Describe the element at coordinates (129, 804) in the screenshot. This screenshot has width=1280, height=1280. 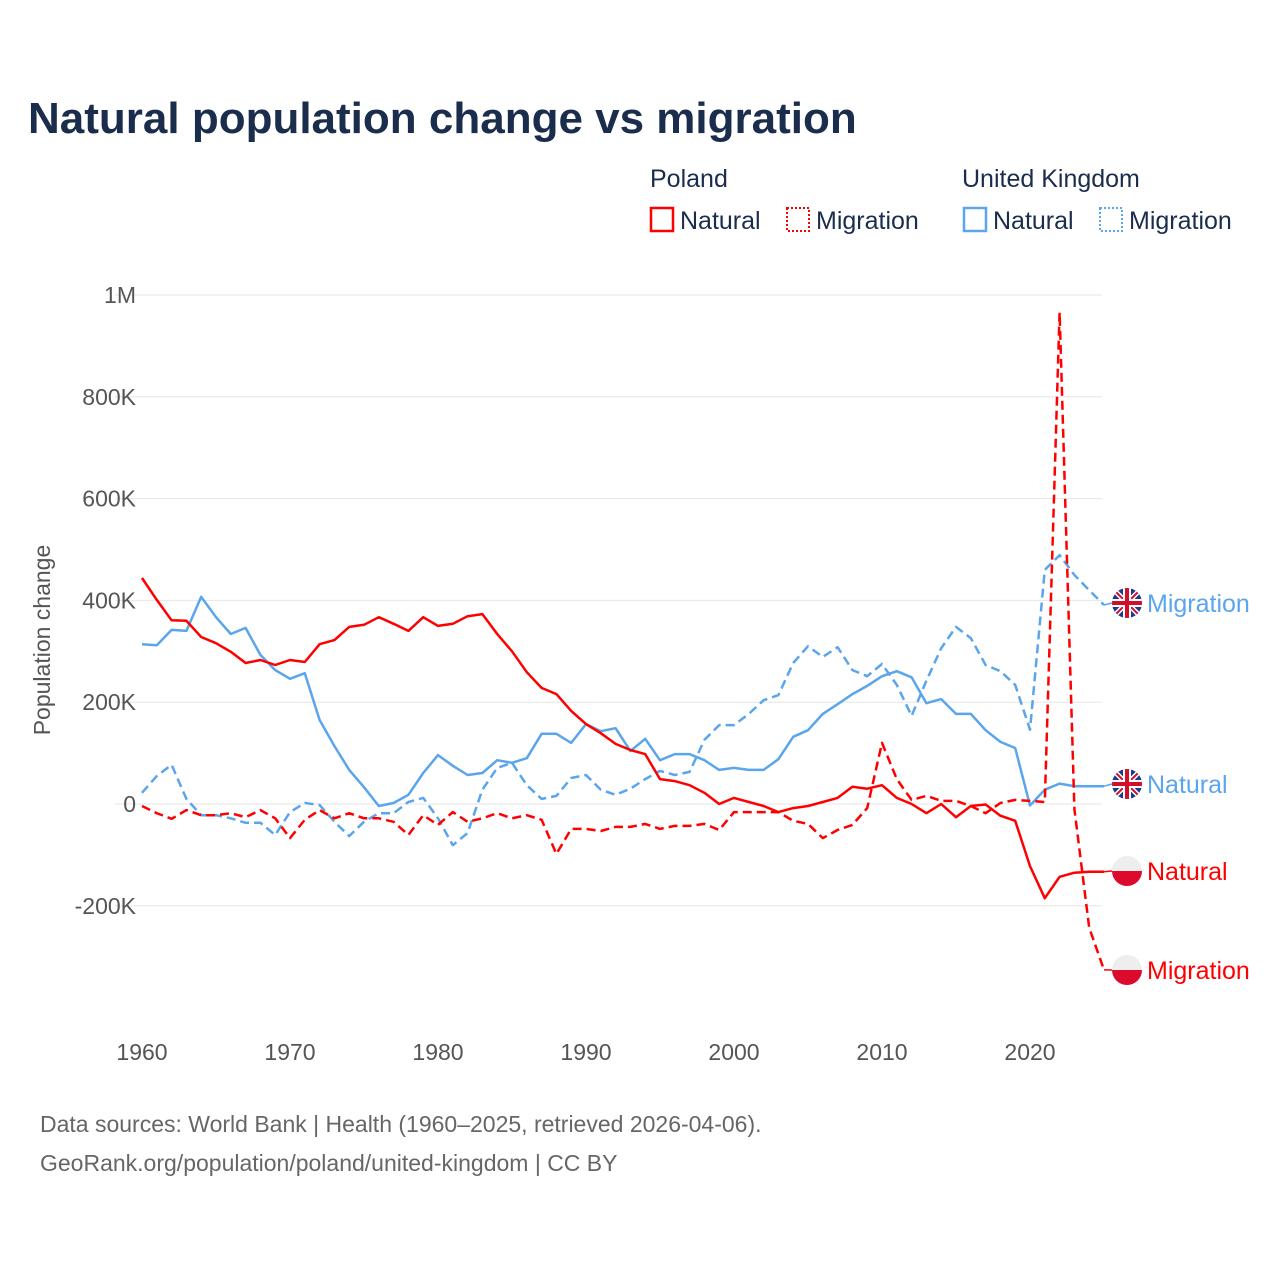
I see `y-tick-label: 0` at that location.